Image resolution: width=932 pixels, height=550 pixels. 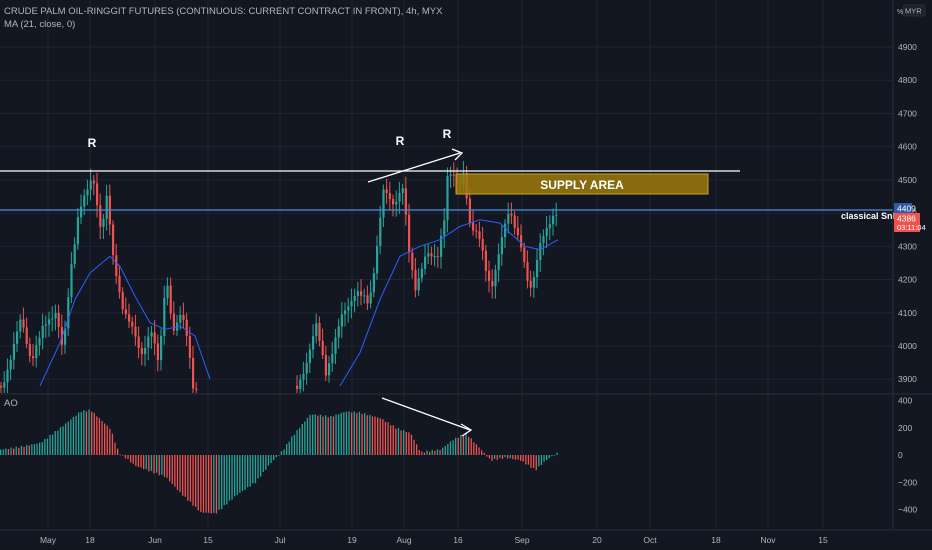 I want to click on ao-indicator-label: AO, so click(x=11, y=403).